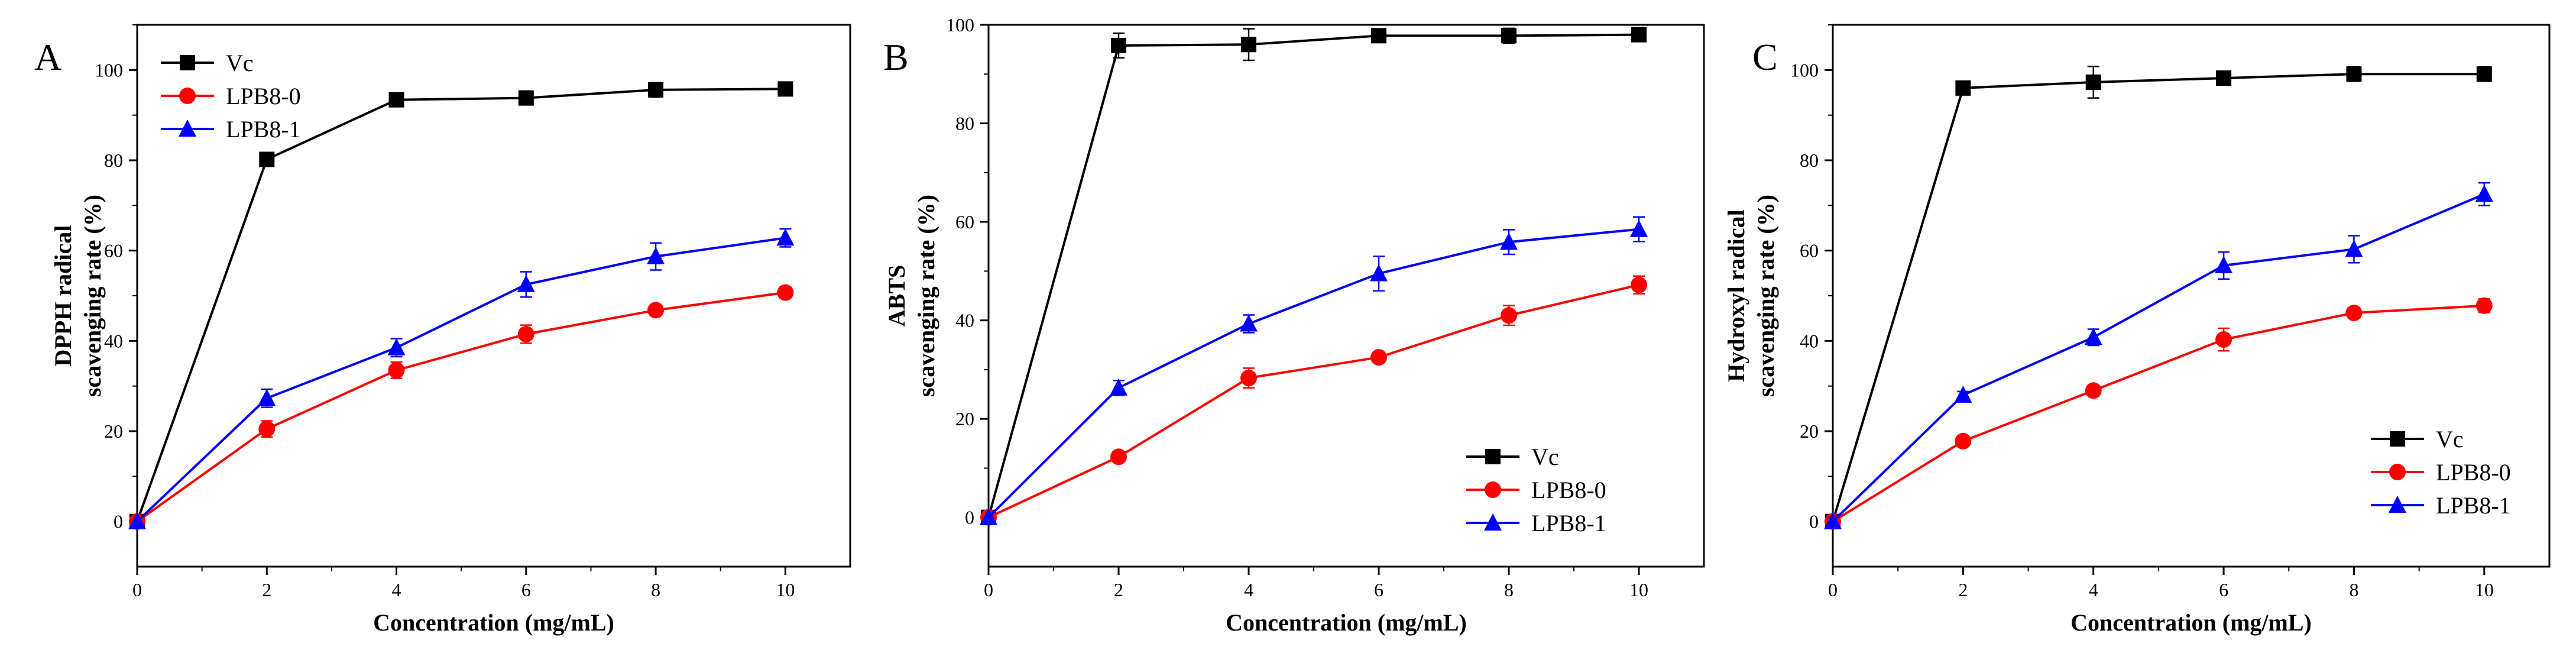  What do you see at coordinates (896, 296) in the screenshot?
I see `y-axis-title-line: ABTS` at bounding box center [896, 296].